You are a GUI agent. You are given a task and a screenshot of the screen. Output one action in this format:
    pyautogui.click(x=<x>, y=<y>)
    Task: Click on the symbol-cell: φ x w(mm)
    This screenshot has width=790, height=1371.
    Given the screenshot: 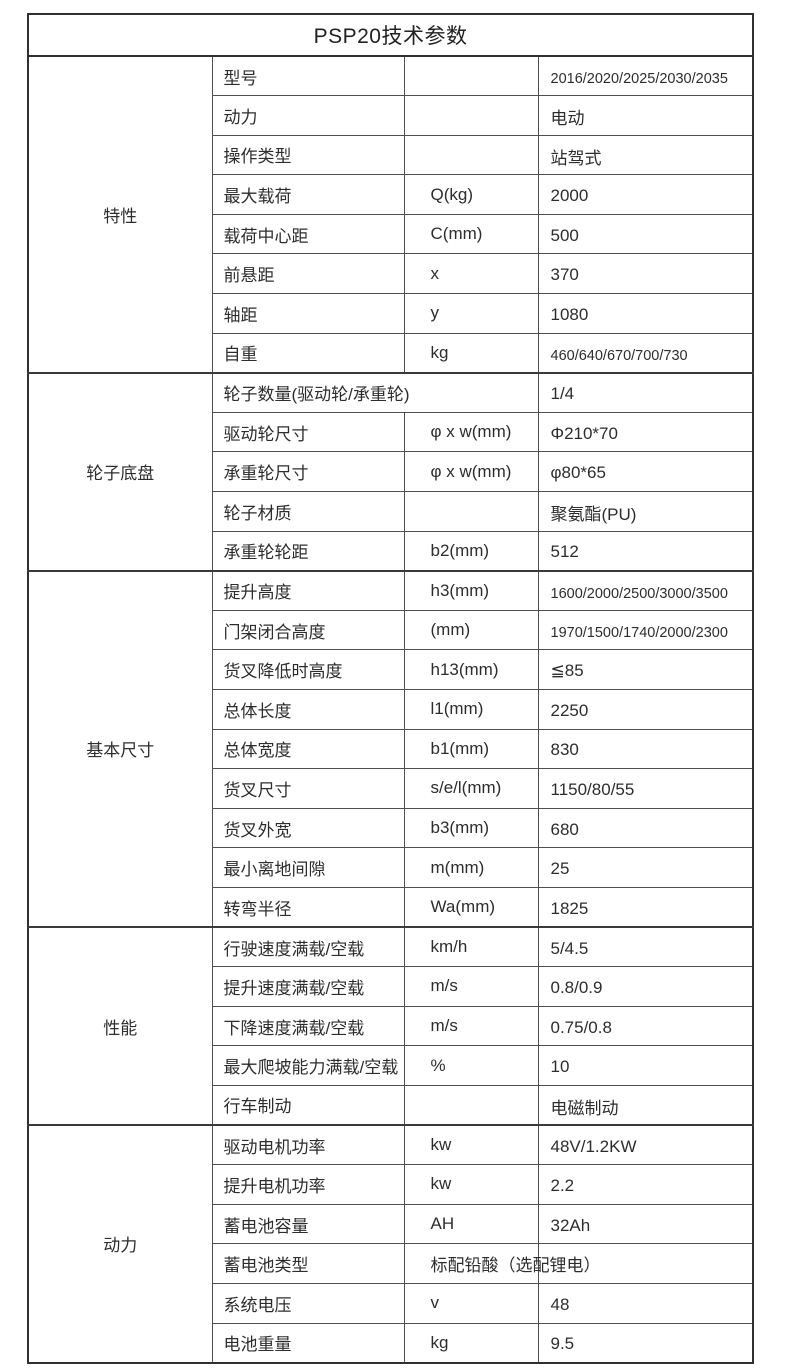 What is the action you would take?
    pyautogui.click(x=471, y=432)
    